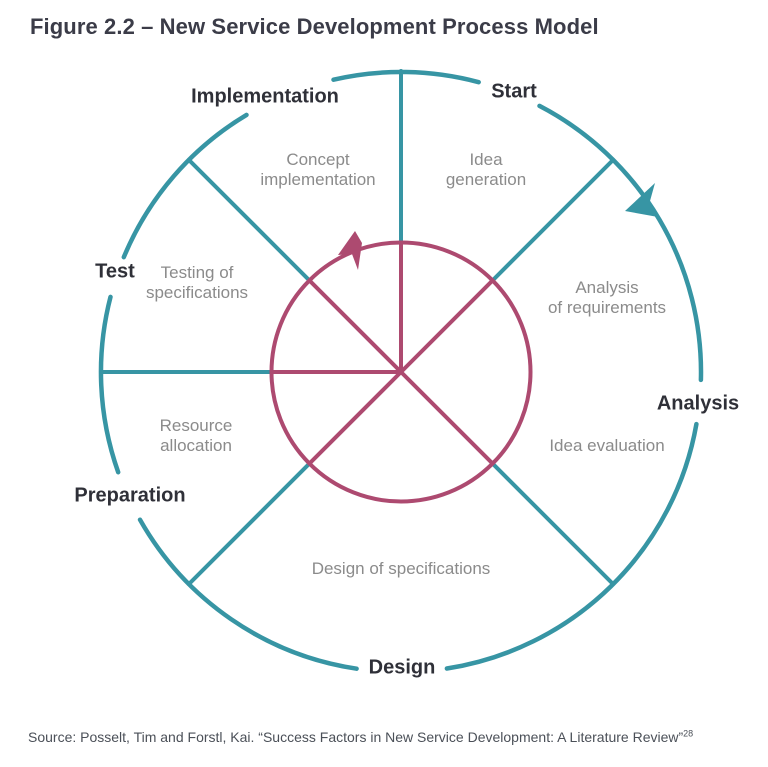  What do you see at coordinates (318, 169) in the screenshot?
I see `step-label-concept-implementation: Concept implementation` at bounding box center [318, 169].